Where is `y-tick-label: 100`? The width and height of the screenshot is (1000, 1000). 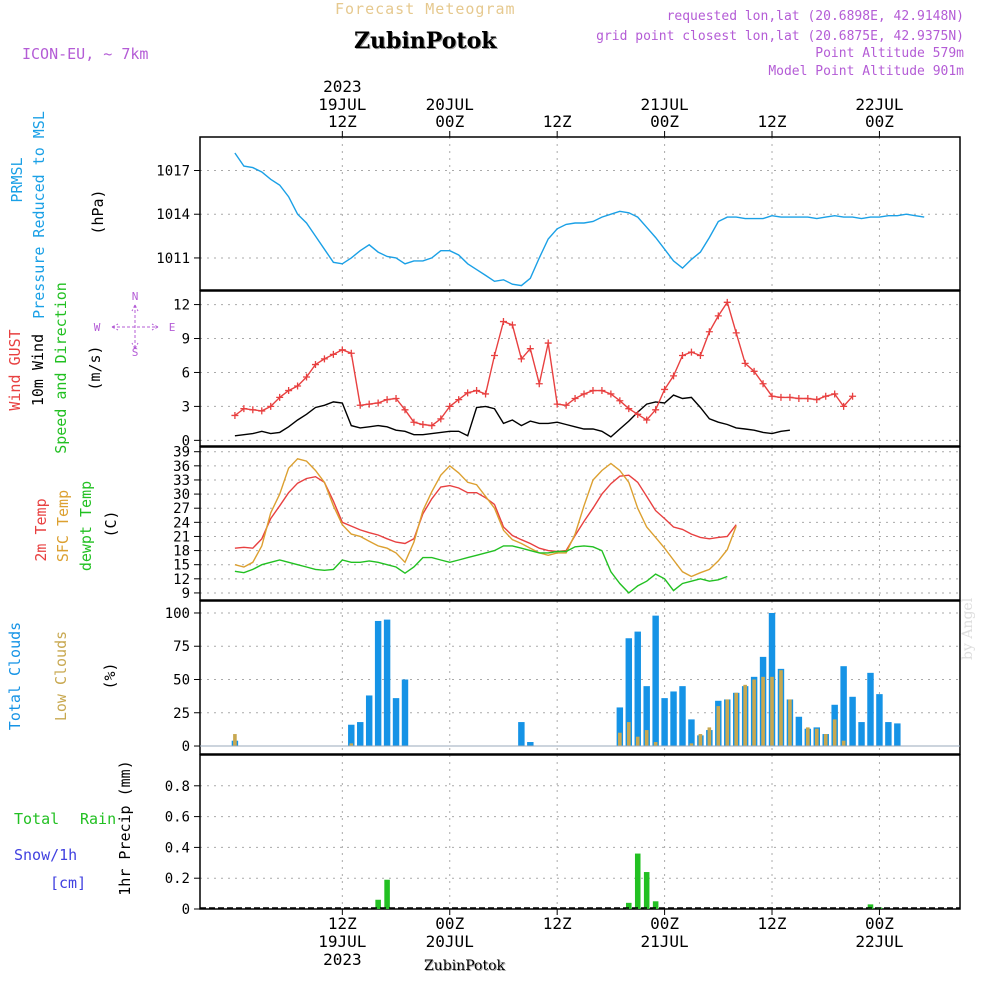 y-tick-label: 100 is located at coordinates (177, 614).